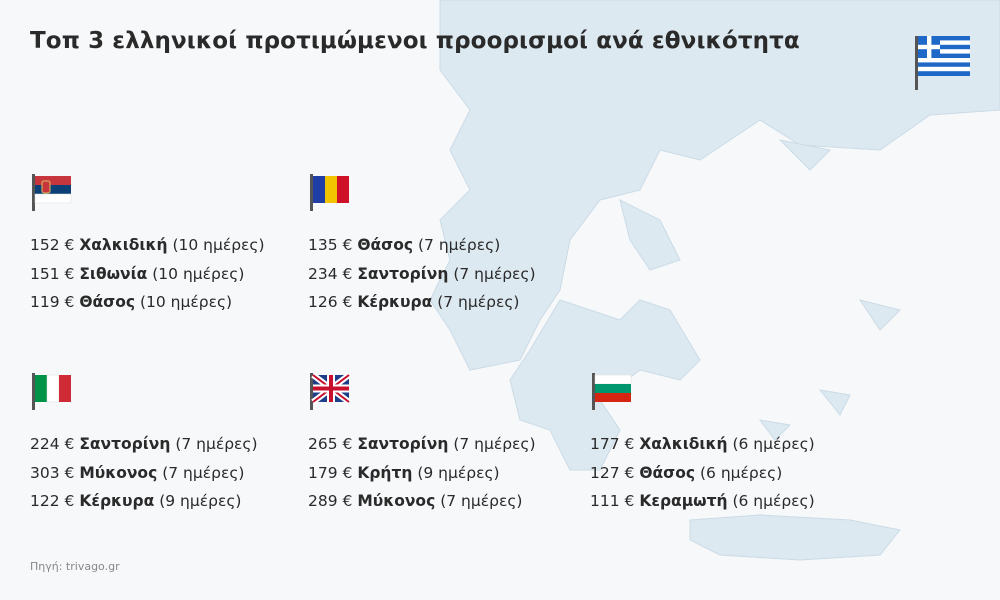  I want to click on list-item: 119 € Θάσος (10 ημέρες), so click(131, 302).